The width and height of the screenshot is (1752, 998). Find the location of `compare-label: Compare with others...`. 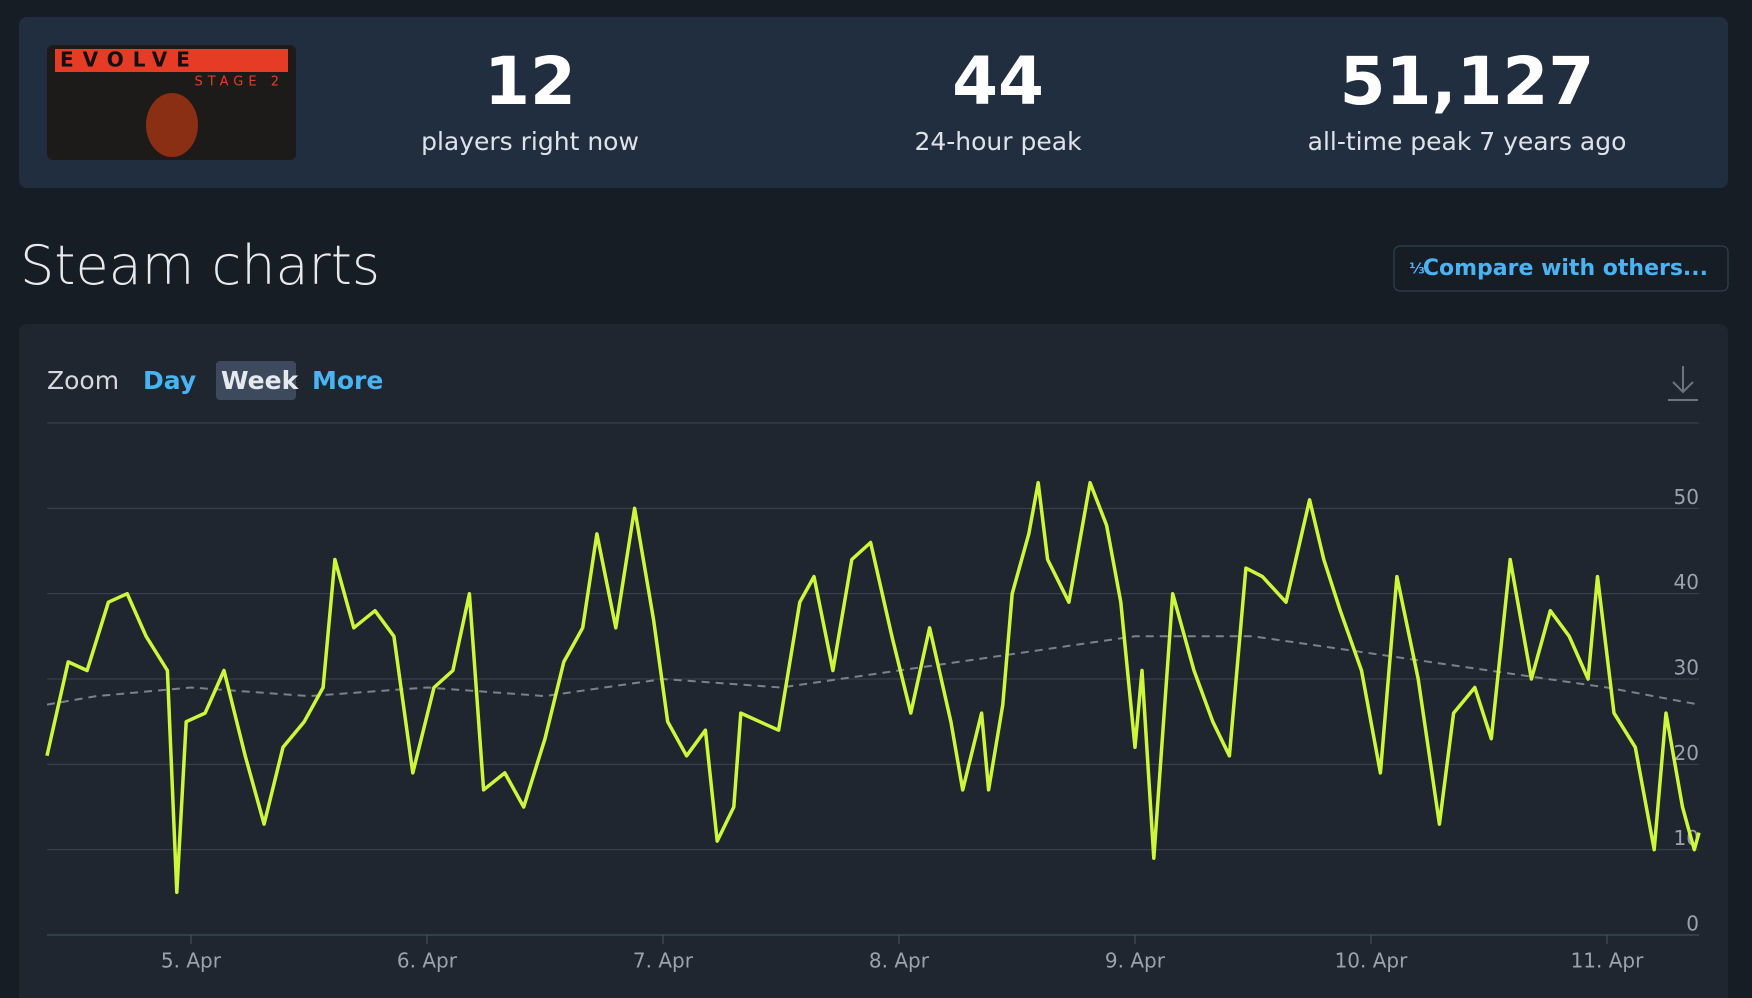

compare-label: Compare with others... is located at coordinates (1565, 268).